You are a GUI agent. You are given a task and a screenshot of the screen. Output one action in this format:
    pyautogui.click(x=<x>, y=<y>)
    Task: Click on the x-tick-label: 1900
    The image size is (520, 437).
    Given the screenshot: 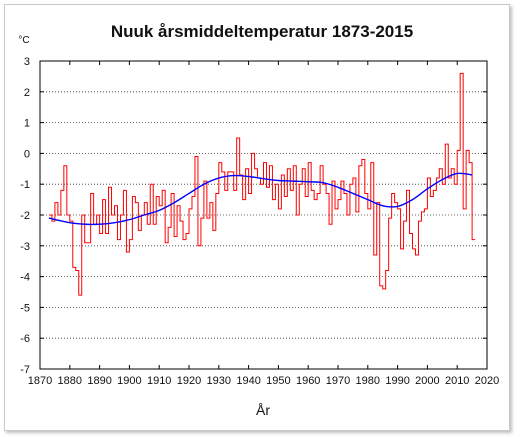 What is the action you would take?
    pyautogui.click(x=129, y=381)
    